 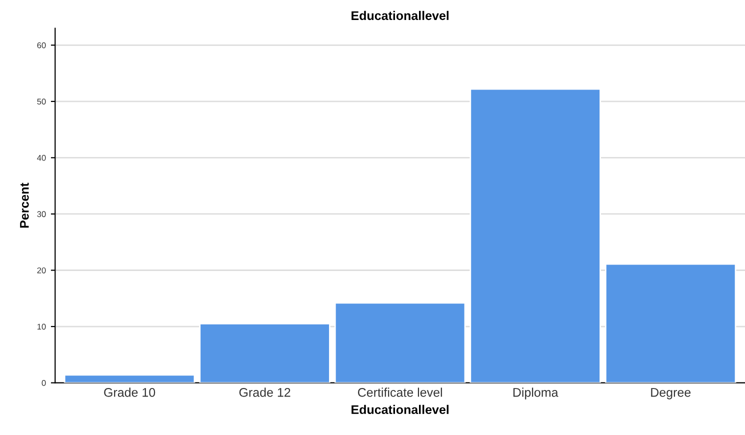 I want to click on y-tick-label: 20, so click(x=41, y=270).